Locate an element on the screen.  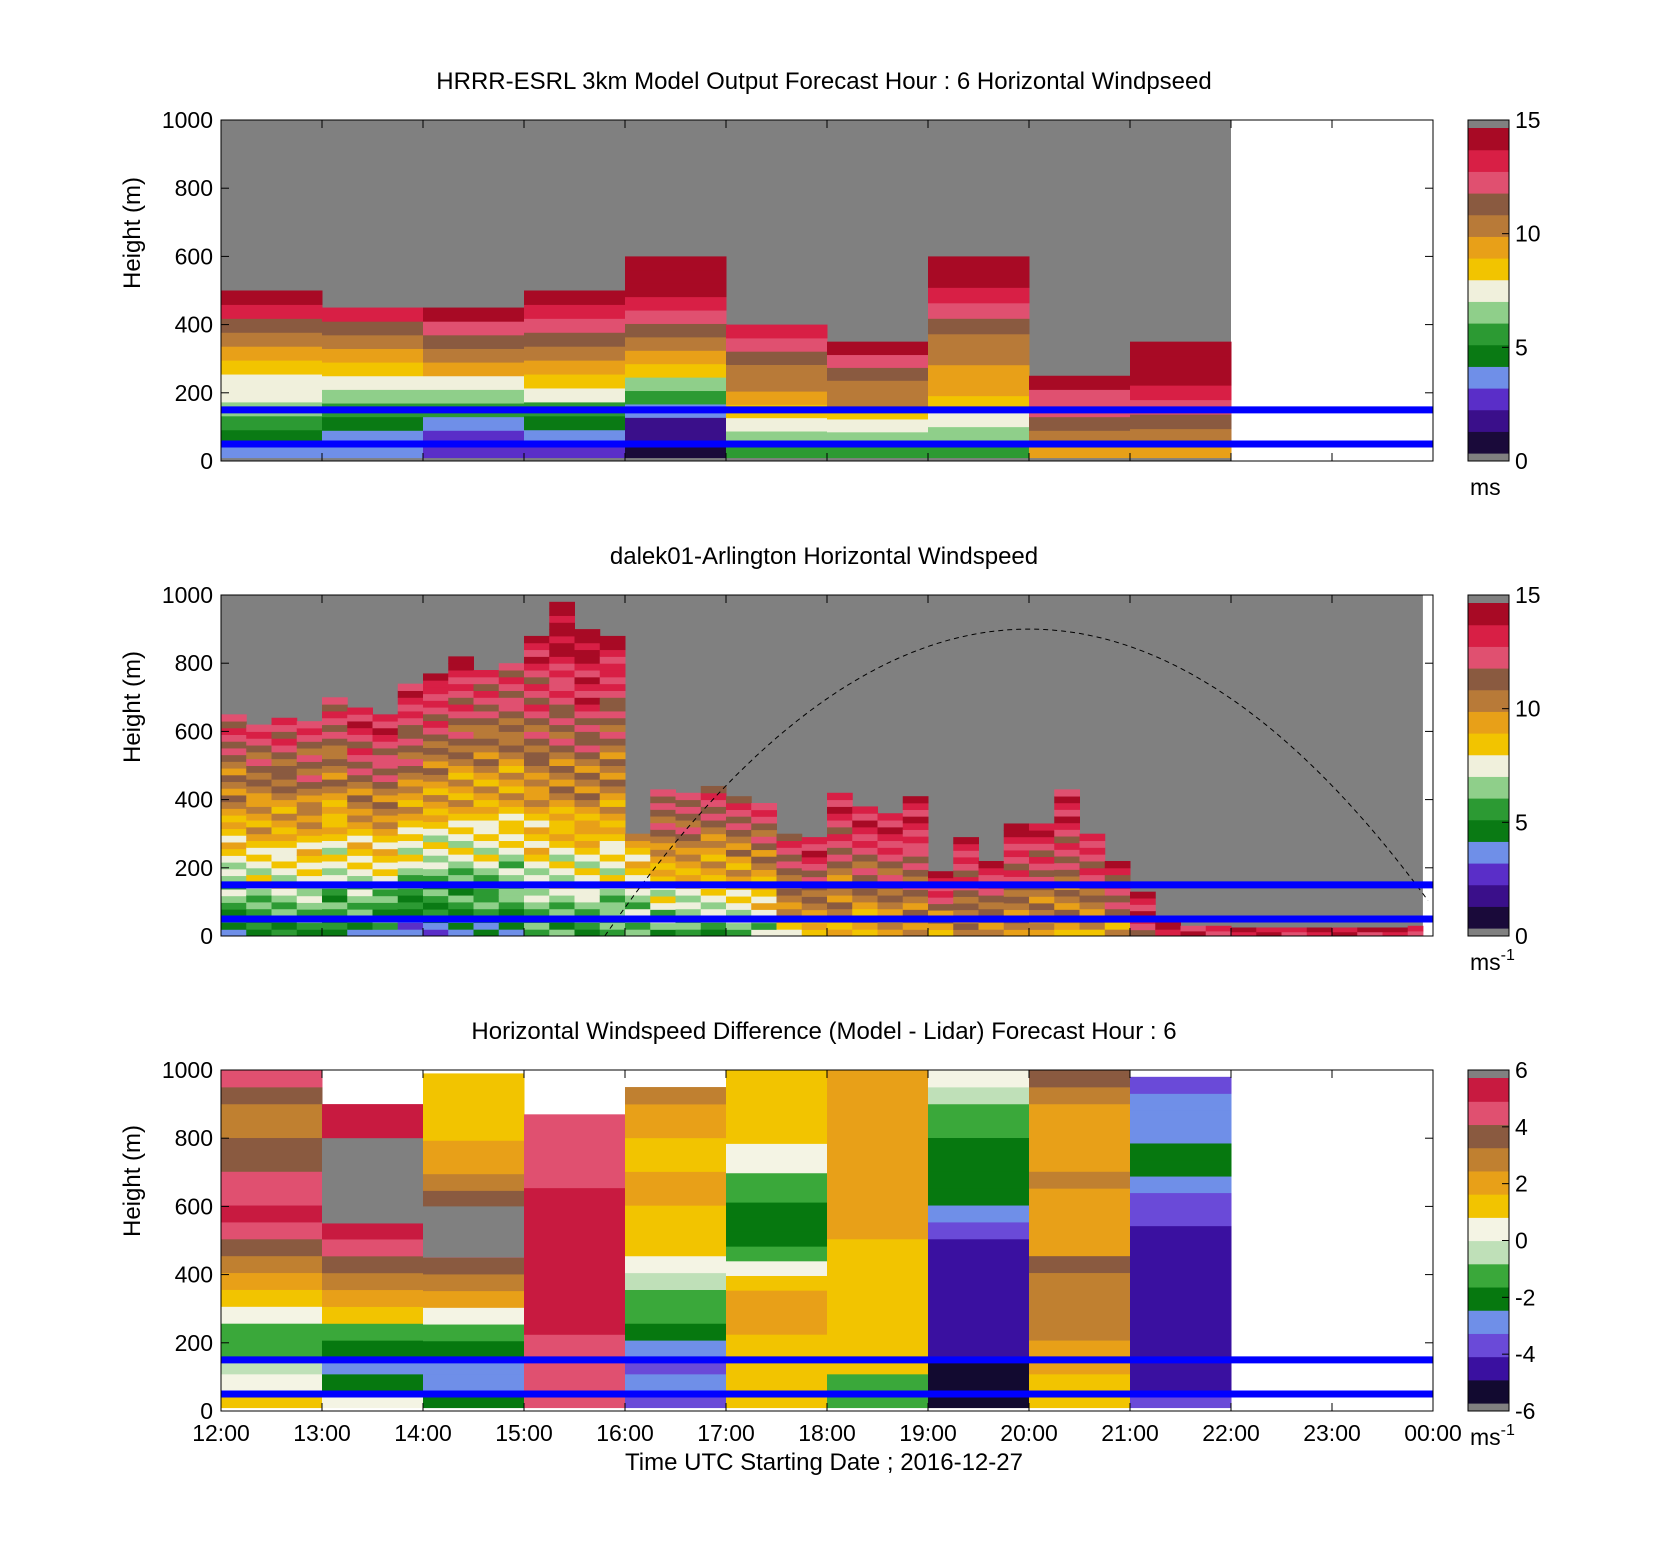
y-tick-label: 800 is located at coordinates (194, 188).